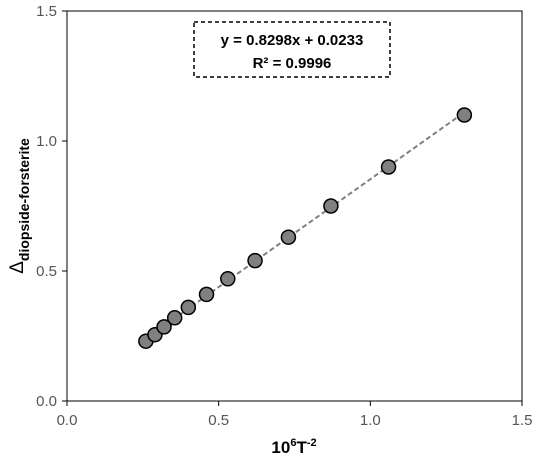 This screenshot has width=550, height=463. Describe the element at coordinates (46, 401) in the screenshot. I see `y-tick-label: 0.0` at that location.